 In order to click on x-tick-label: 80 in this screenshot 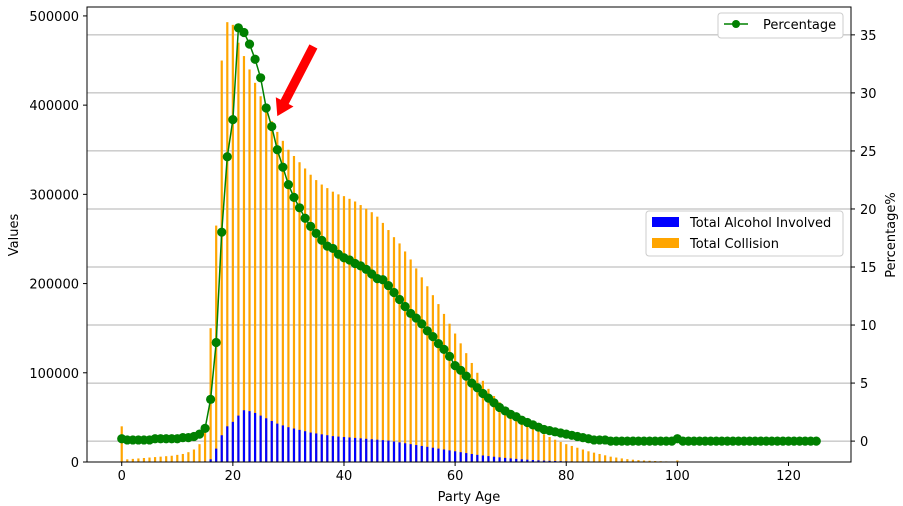, I will do `click(566, 476)`.